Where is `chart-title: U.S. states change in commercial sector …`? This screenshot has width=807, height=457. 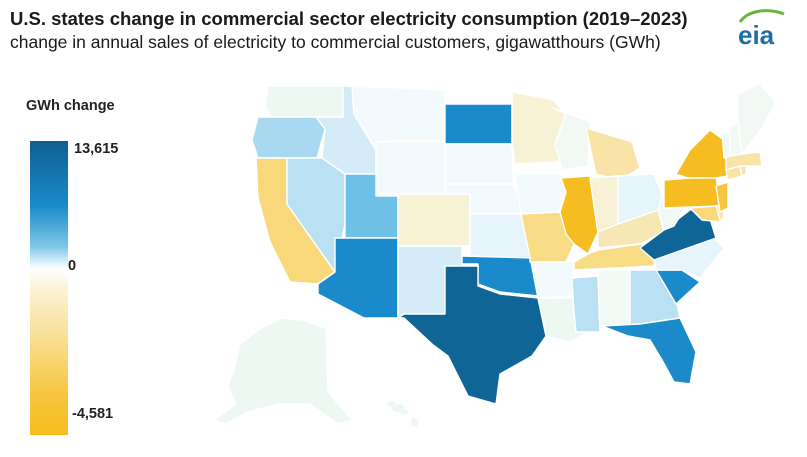 chart-title: U.S. states change in commercial sector … is located at coordinates (349, 18).